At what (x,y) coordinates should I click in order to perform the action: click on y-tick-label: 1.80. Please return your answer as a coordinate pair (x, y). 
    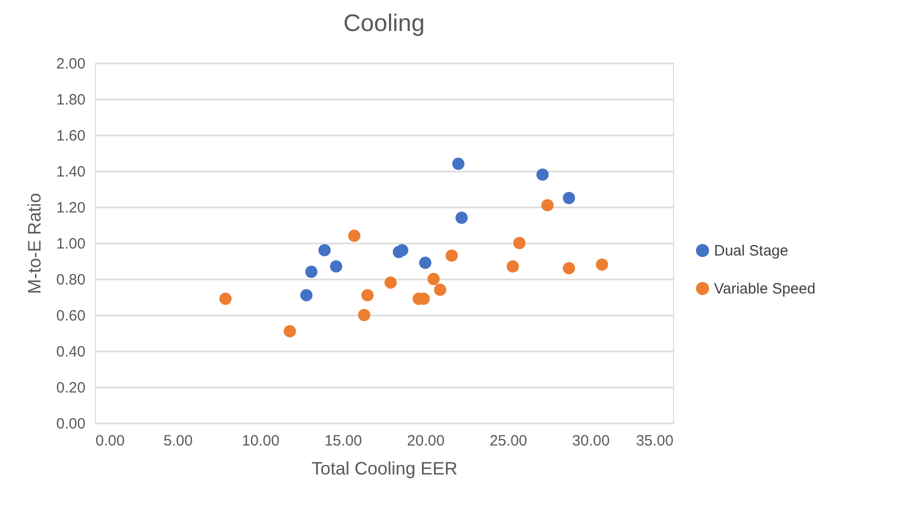
    Looking at the image, I should click on (71, 100).